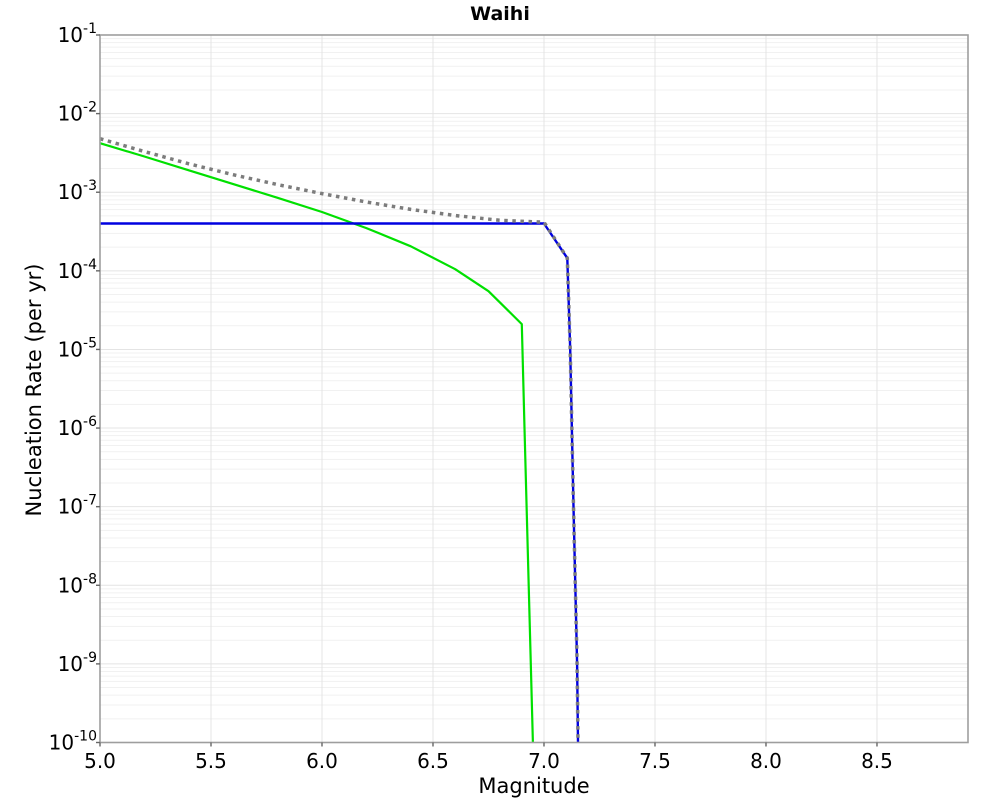 This screenshot has width=1000, height=800. What do you see at coordinates (78, 270) in the screenshot?
I see `y-tick-label: 10⁻⁴` at bounding box center [78, 270].